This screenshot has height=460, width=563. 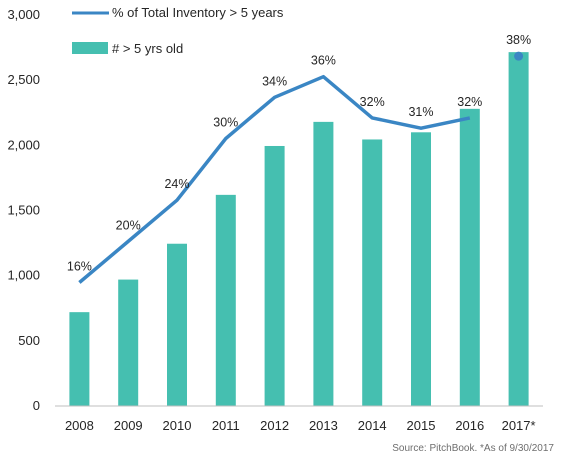 What do you see at coordinates (177, 324) in the screenshot?
I see `bar-2010` at bounding box center [177, 324].